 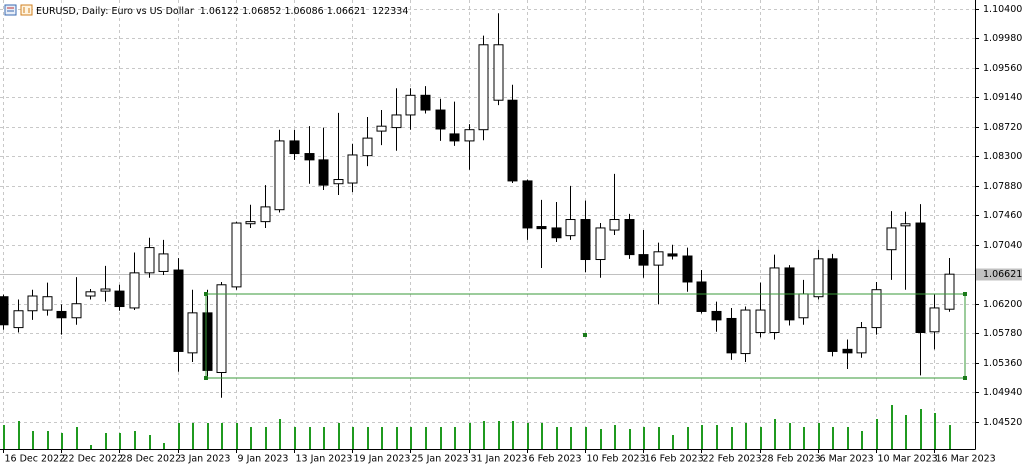 What do you see at coordinates (1002, 38) in the screenshot?
I see `y-tick-label: 1.09980` at bounding box center [1002, 38].